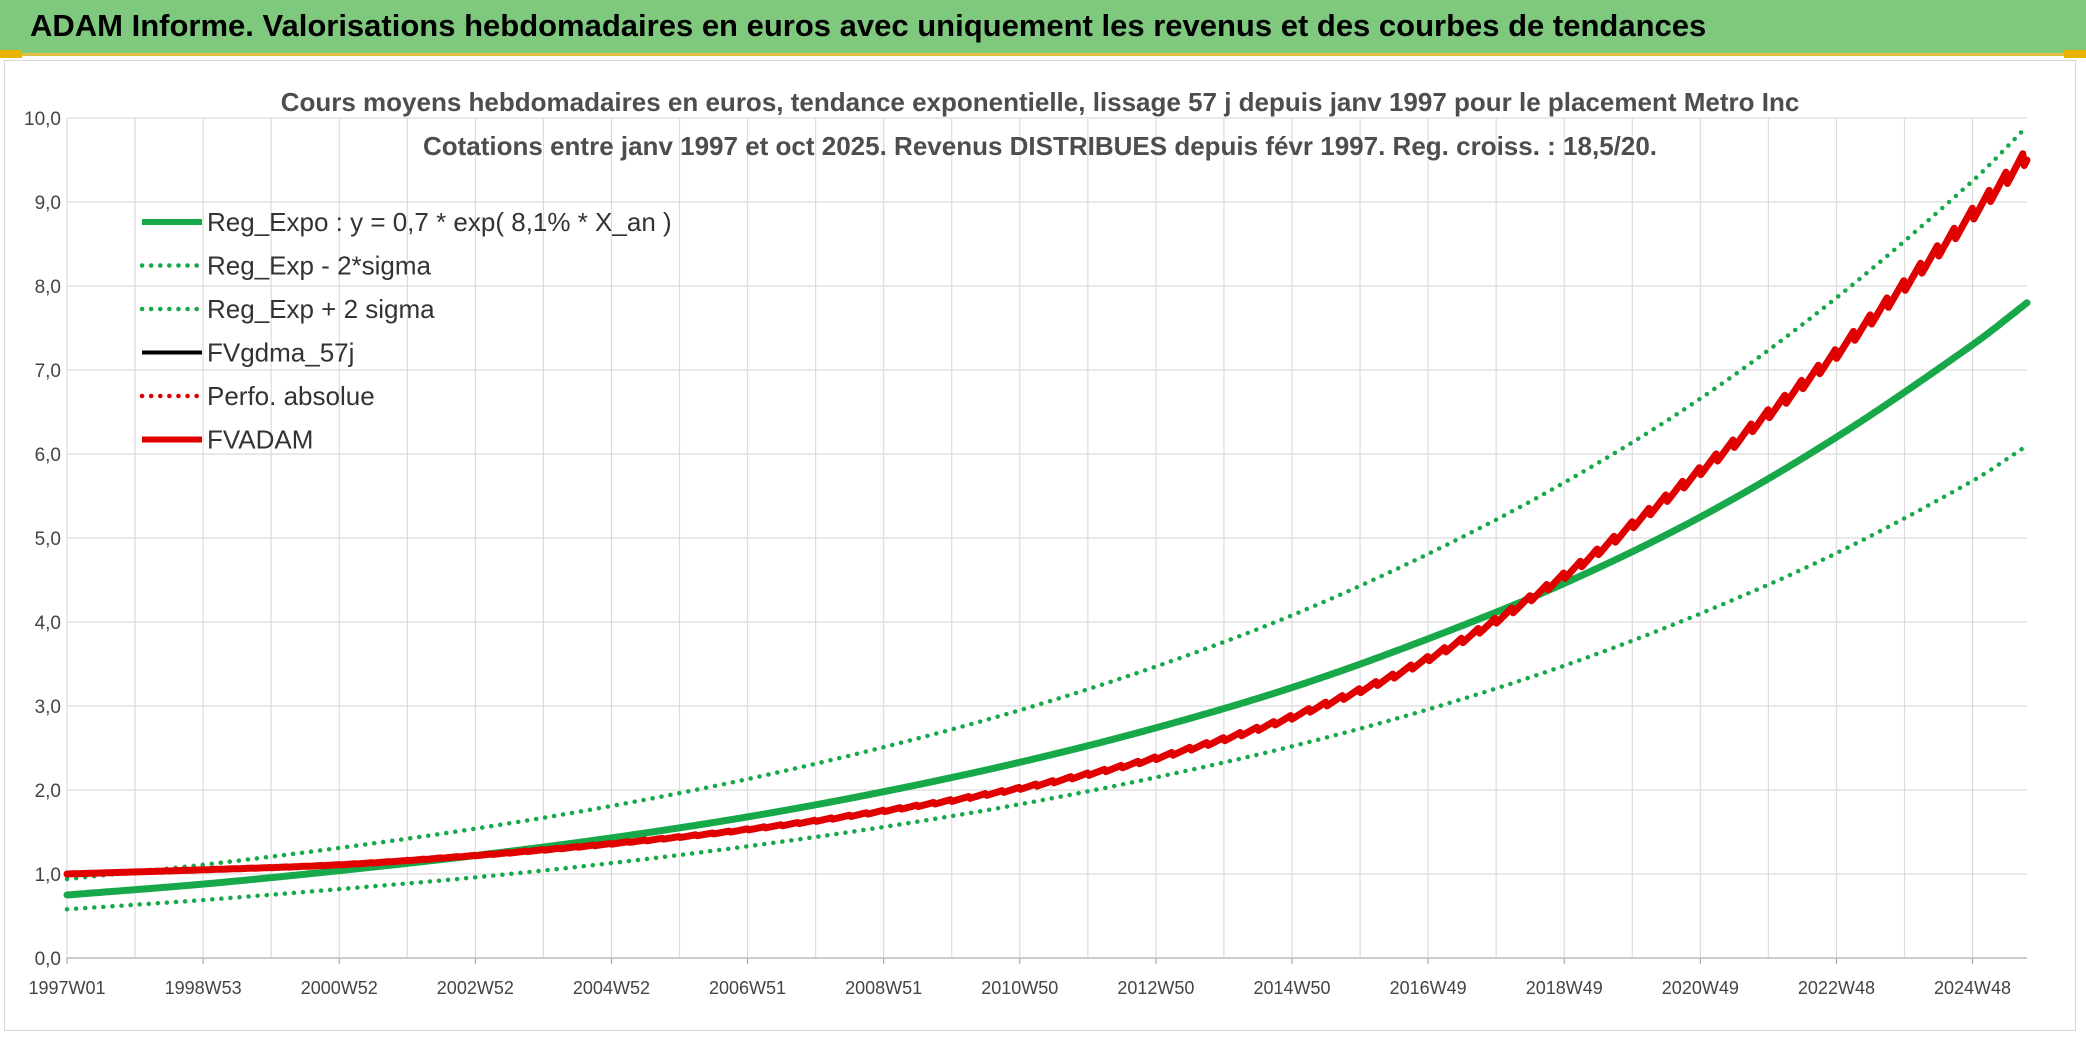 This screenshot has height=1037, width=2086. Describe the element at coordinates (11, 54) in the screenshot. I see `corner-accent-left` at that location.